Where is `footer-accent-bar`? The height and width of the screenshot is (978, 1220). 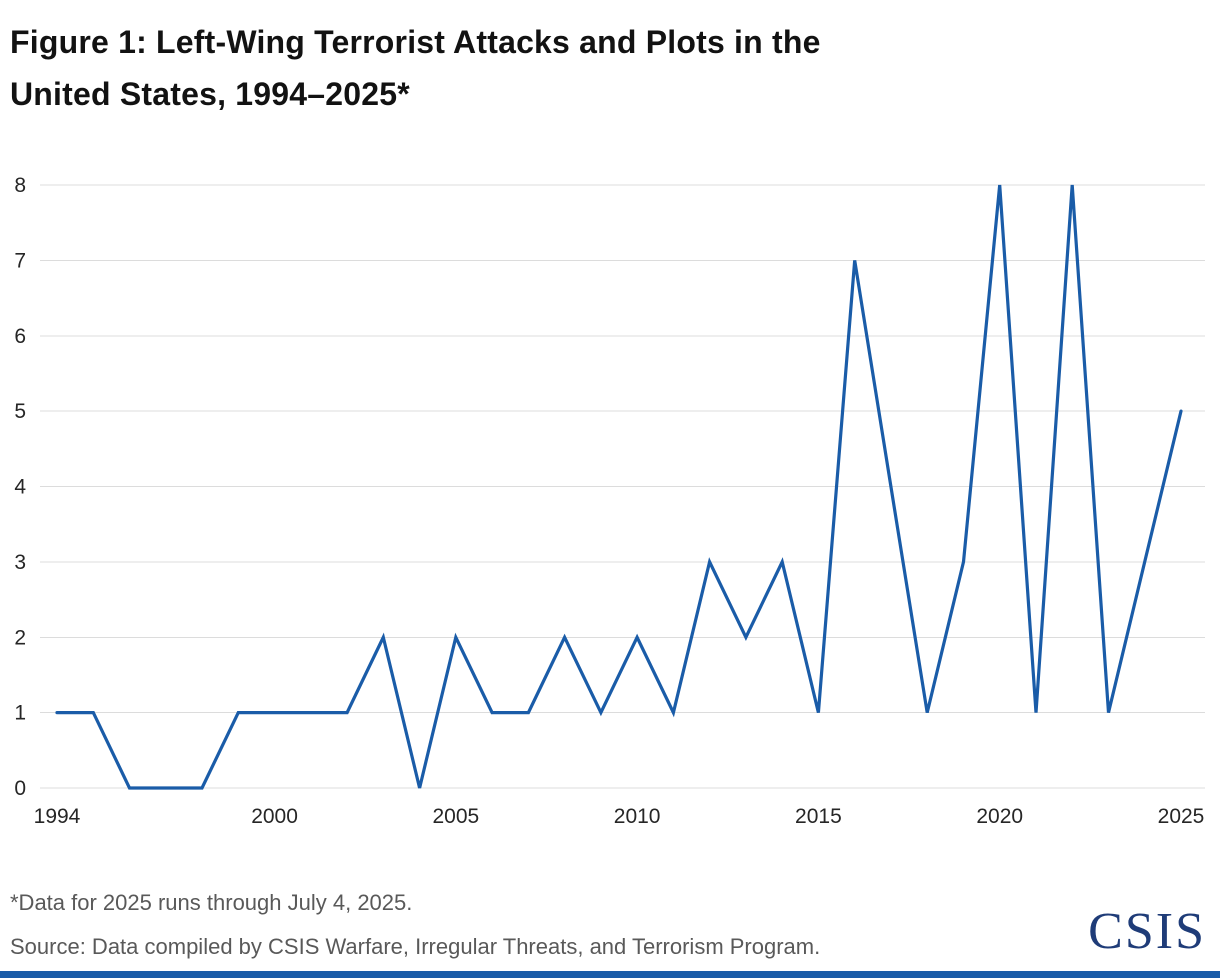
footer-accent-bar is located at coordinates (610, 974).